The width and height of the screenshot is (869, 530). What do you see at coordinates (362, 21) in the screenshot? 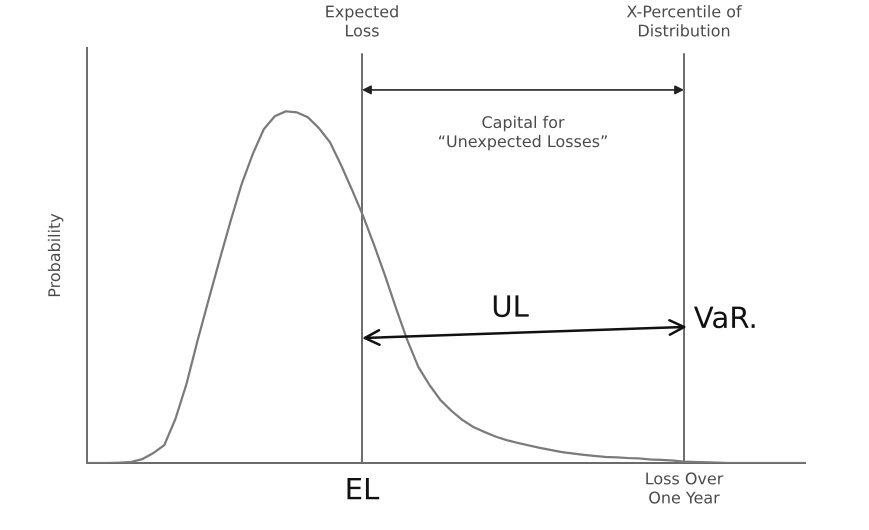
I see `text: Expected Loss` at bounding box center [362, 21].